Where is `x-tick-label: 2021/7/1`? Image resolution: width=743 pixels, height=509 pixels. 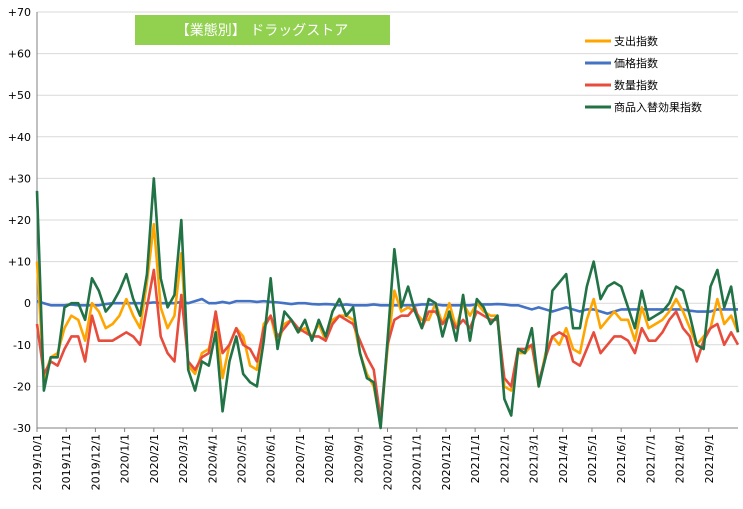 x-tick-label: 2021/7/1 is located at coordinates (650, 458).